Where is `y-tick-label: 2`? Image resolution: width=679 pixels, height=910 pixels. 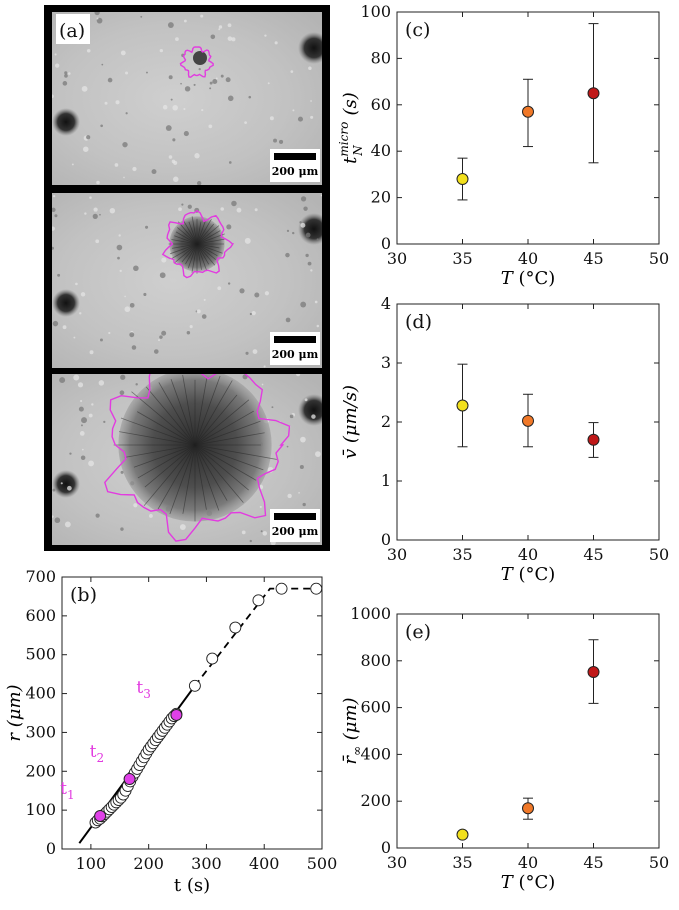
y-tick-label: 2 is located at coordinates (386, 421).